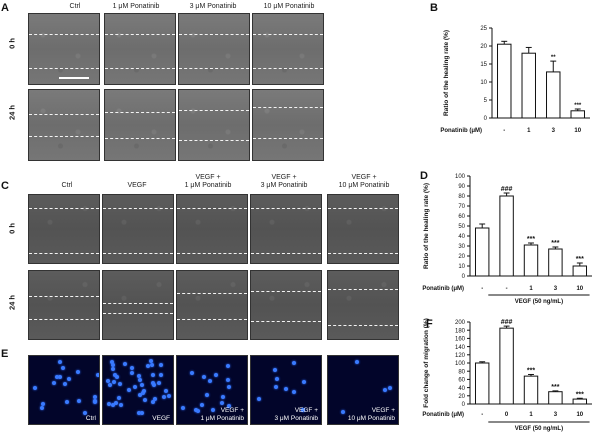 This screenshot has width=600, height=432. What do you see at coordinates (371, 414) in the screenshot?
I see `panel-e-caption-vegf-10um: VEGF + 10 μM Ponatinib` at bounding box center [371, 414].